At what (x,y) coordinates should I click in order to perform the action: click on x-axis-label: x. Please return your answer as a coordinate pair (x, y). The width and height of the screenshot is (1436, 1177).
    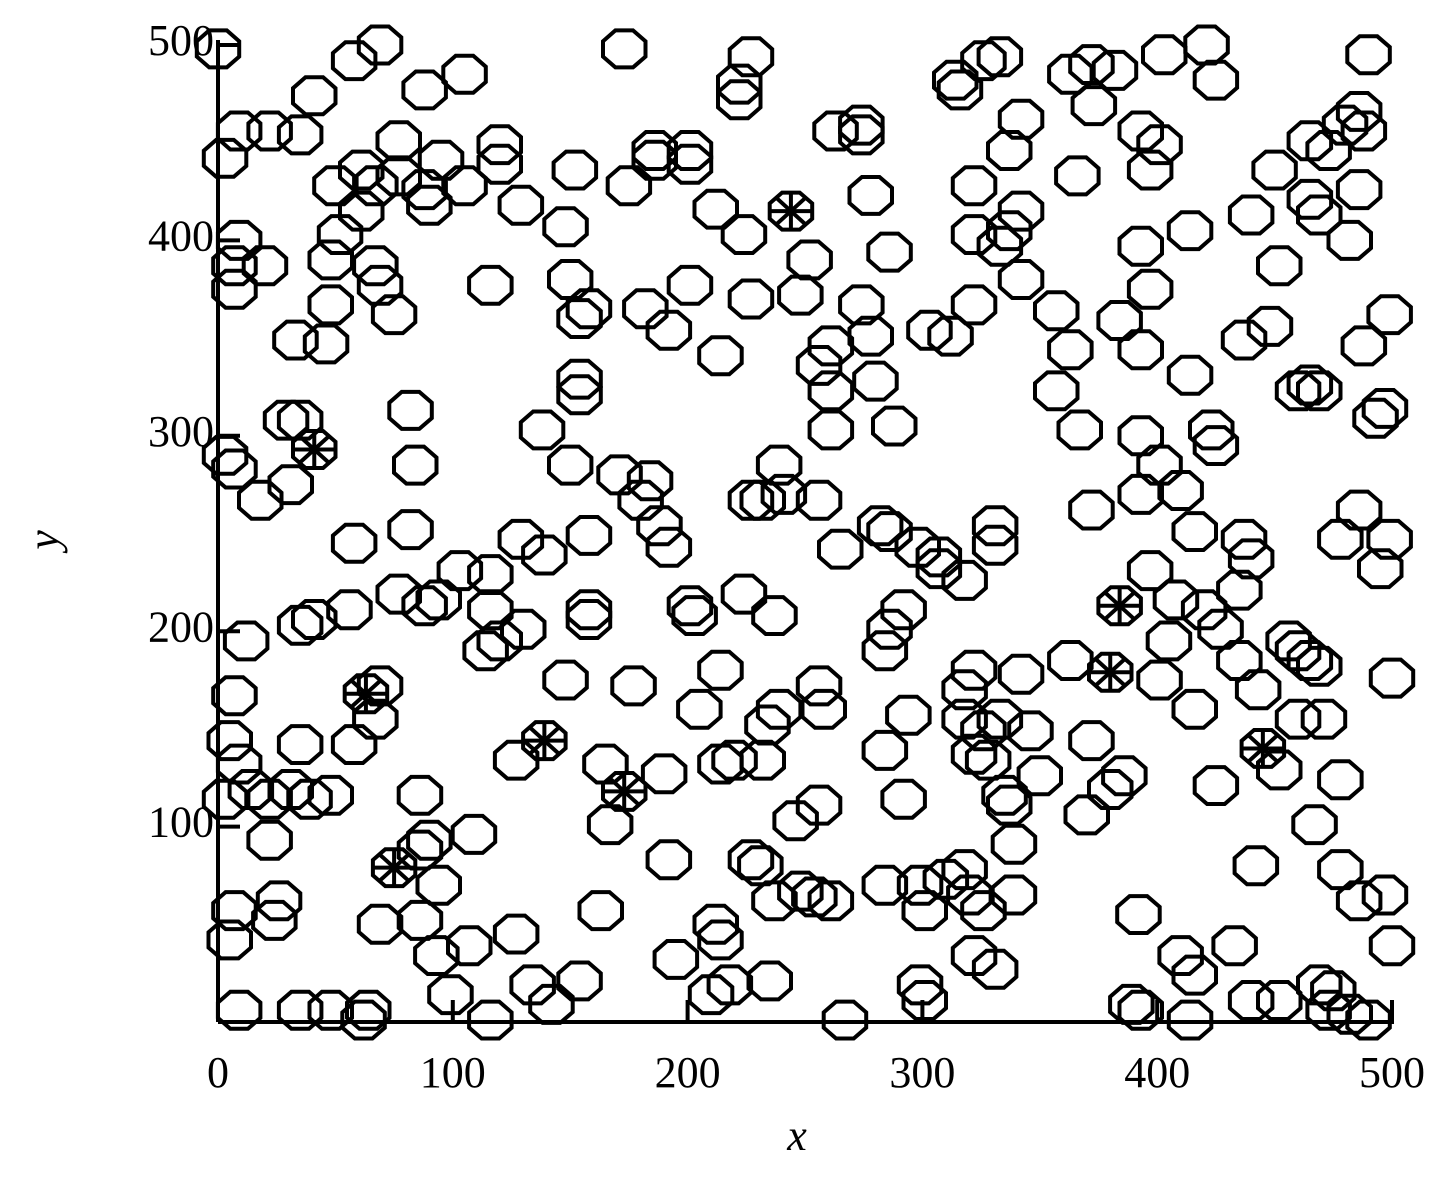
    Looking at the image, I should click on (796, 1135).